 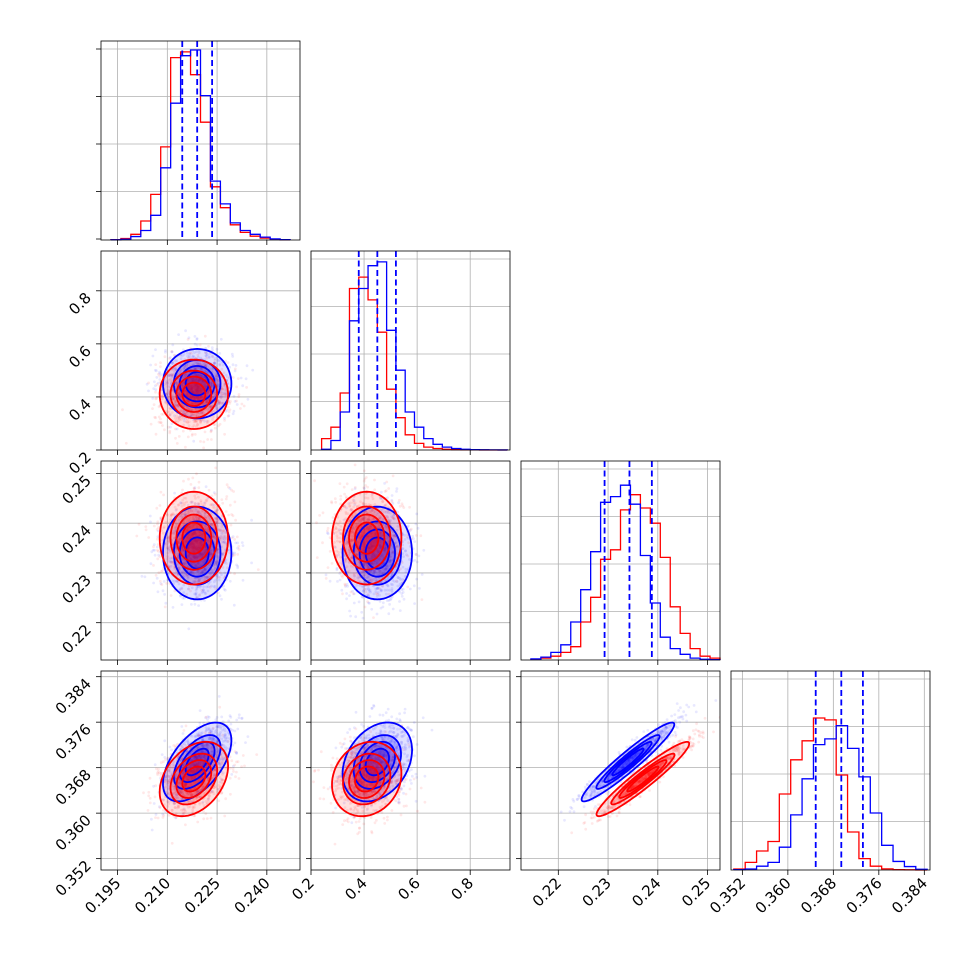 I want to click on blue-contour-line, so click(x=197, y=553).